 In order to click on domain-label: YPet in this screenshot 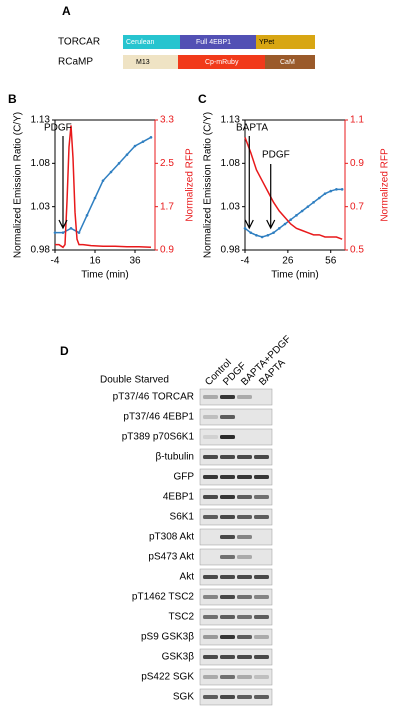, I will do `click(266, 42)`.